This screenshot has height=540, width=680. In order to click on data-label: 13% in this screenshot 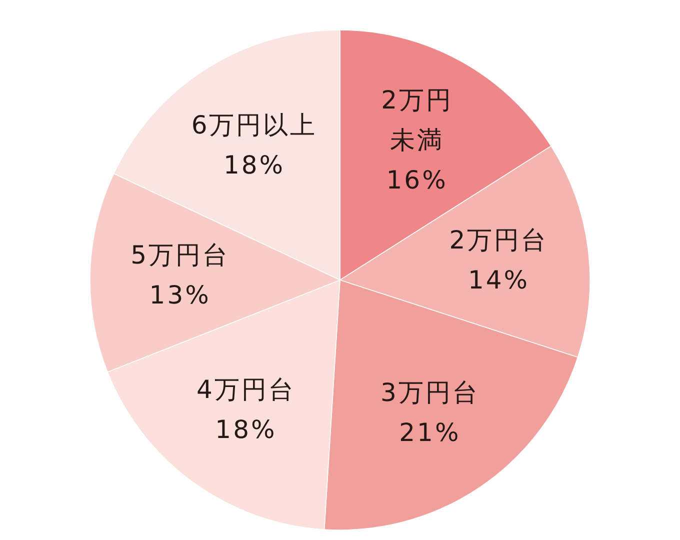, I will do `click(180, 295)`.